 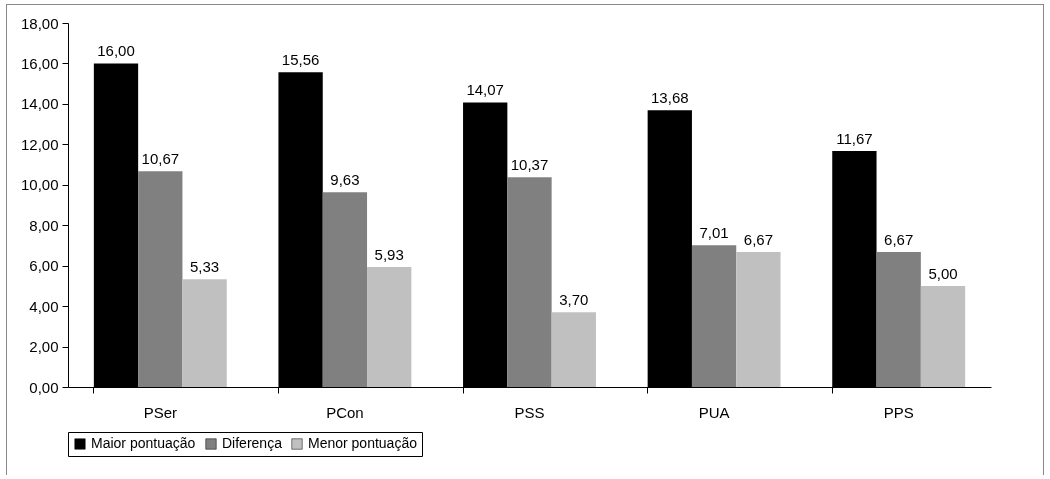 What do you see at coordinates (574, 300) in the screenshot?
I see `data-label: 3,70` at bounding box center [574, 300].